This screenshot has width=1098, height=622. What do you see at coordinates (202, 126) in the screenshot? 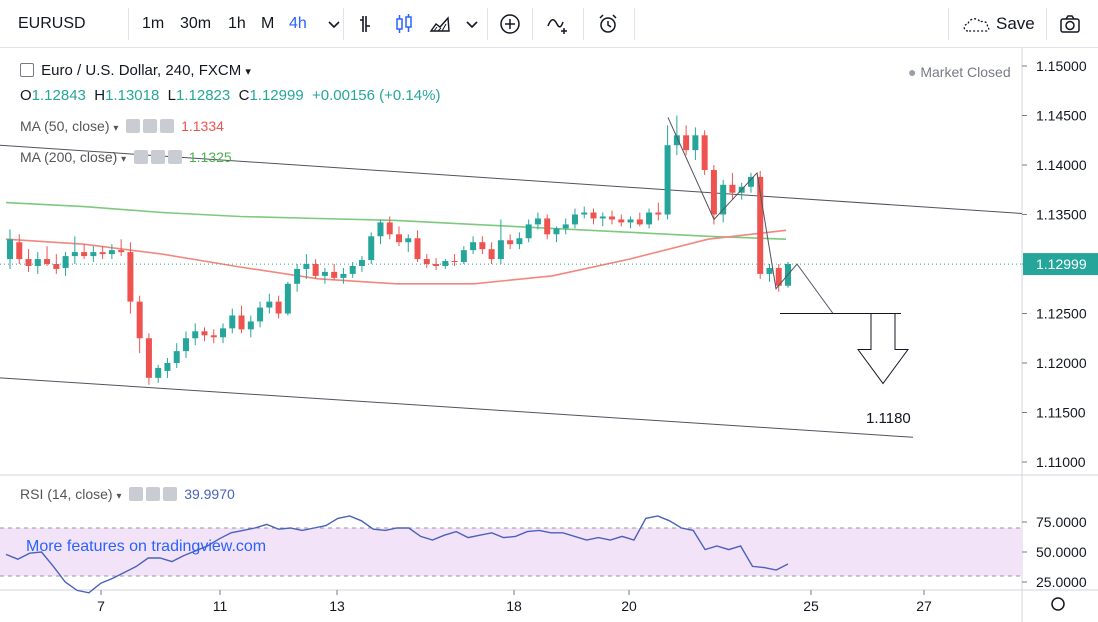
I see `ma50-value: 1.1334` at bounding box center [202, 126].